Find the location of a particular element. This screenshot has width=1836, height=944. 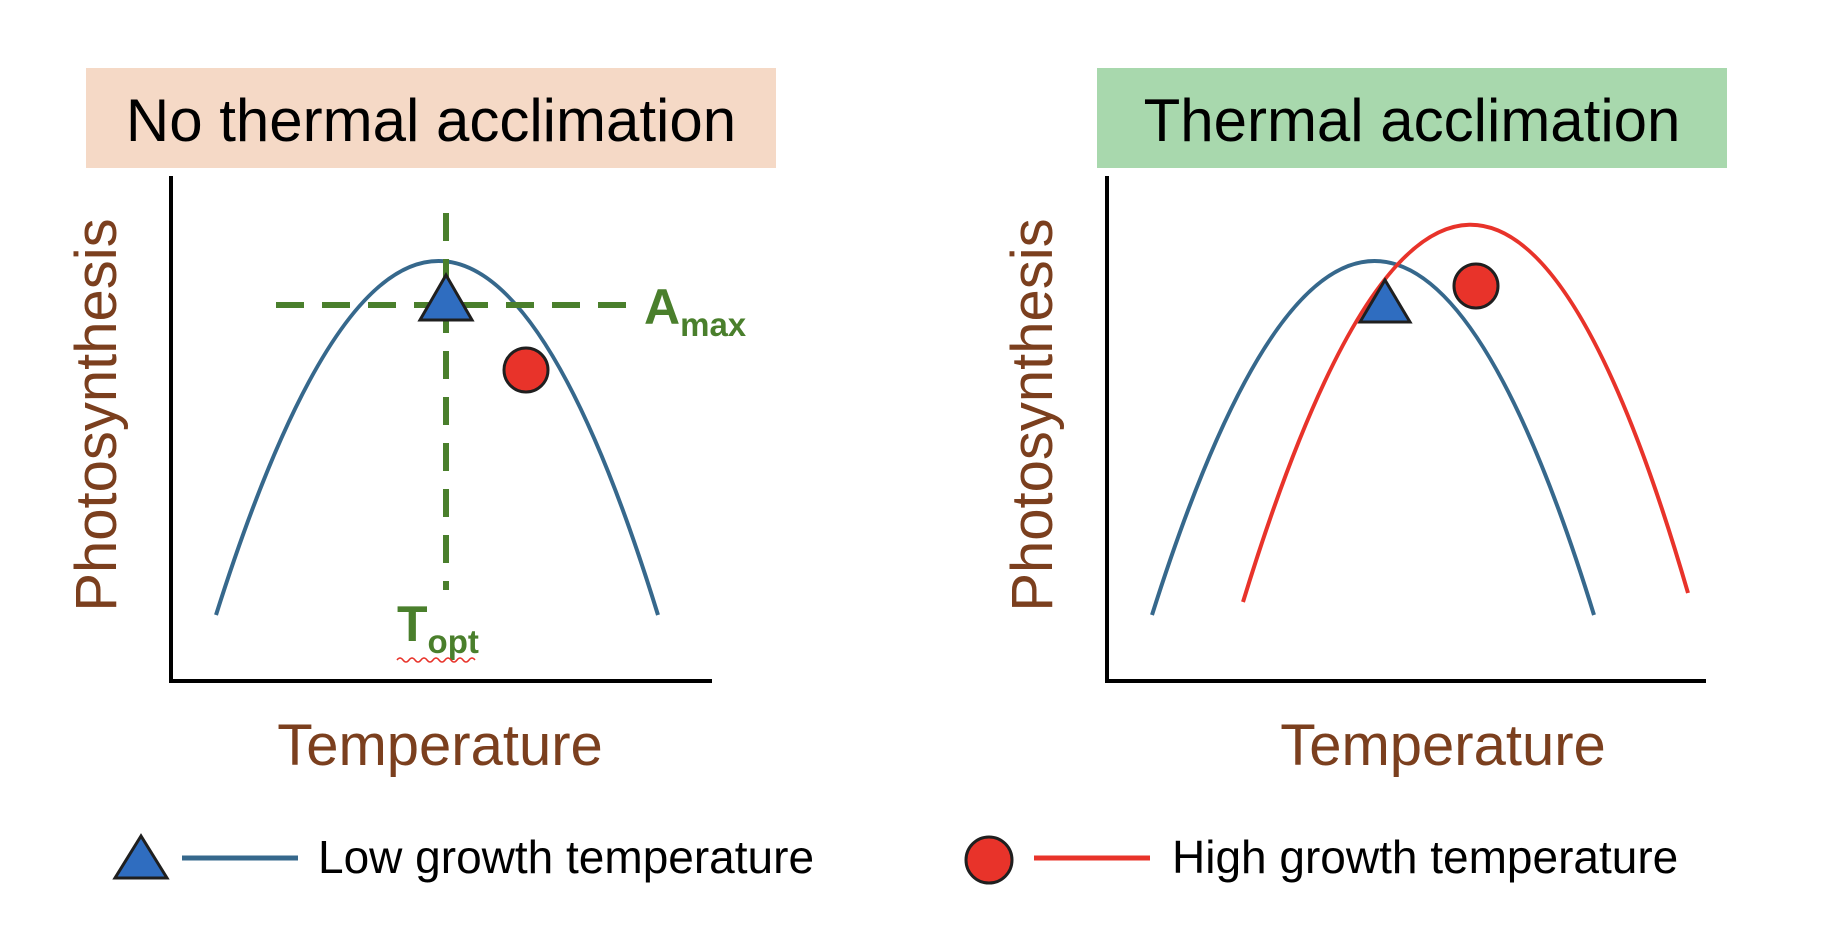

right-panel-title: Thermal acclimation is located at coordinates (1412, 120).